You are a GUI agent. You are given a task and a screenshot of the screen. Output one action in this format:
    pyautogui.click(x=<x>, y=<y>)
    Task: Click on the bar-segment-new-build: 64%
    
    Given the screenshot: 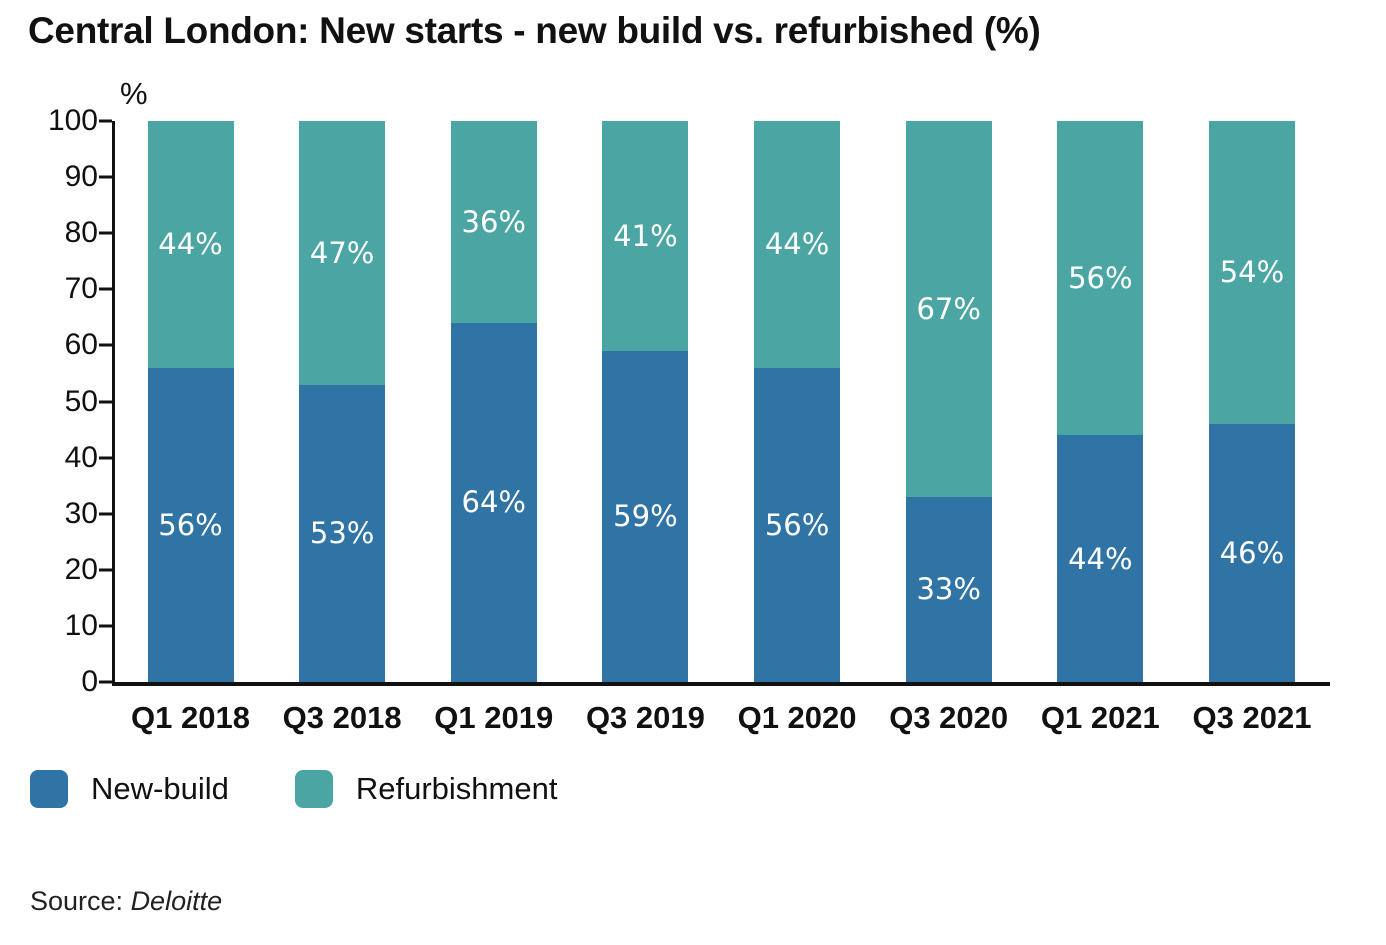 What is the action you would take?
    pyautogui.click(x=493, y=502)
    